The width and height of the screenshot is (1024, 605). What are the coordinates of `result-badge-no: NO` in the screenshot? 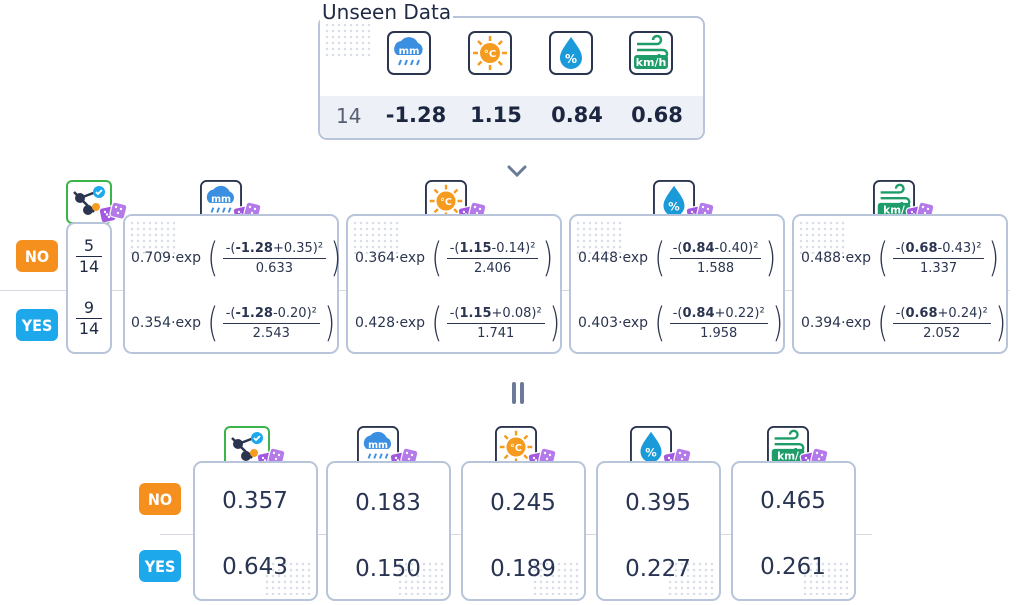 It's located at (160, 499).